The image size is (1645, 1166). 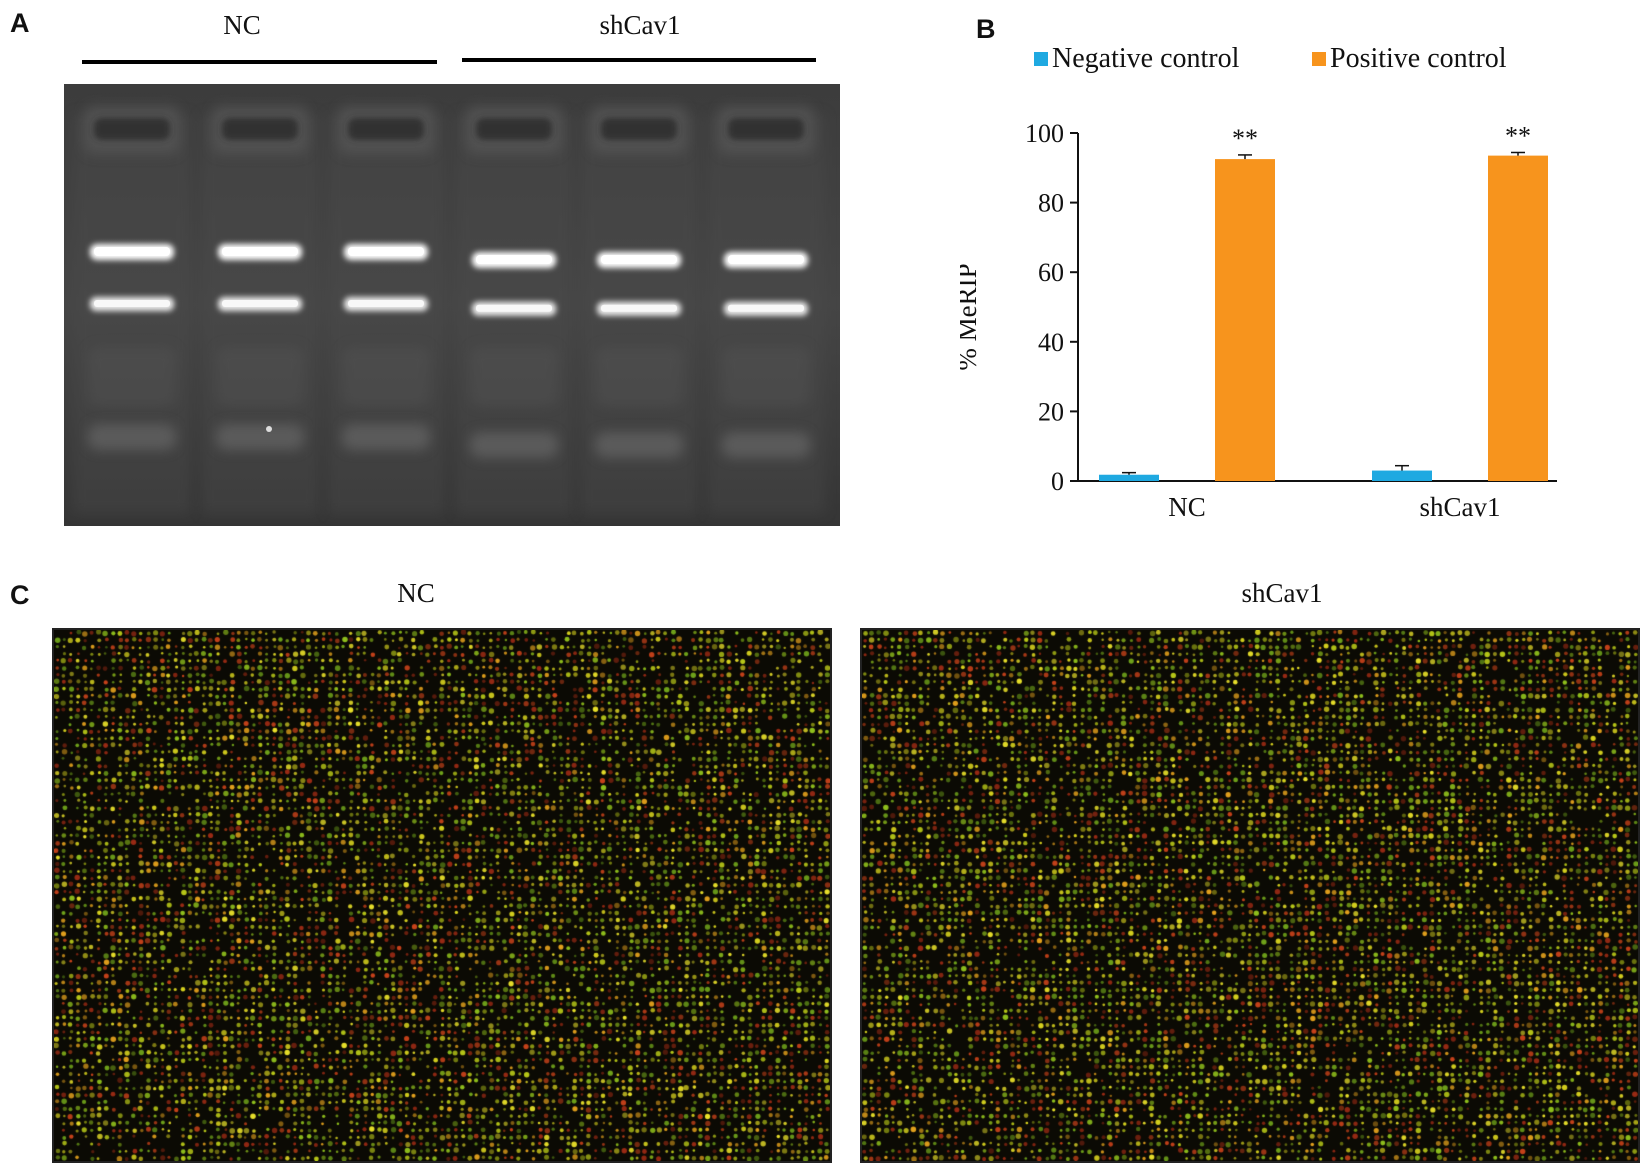 I want to click on panel-c-group-nc: NC, so click(x=416, y=593).